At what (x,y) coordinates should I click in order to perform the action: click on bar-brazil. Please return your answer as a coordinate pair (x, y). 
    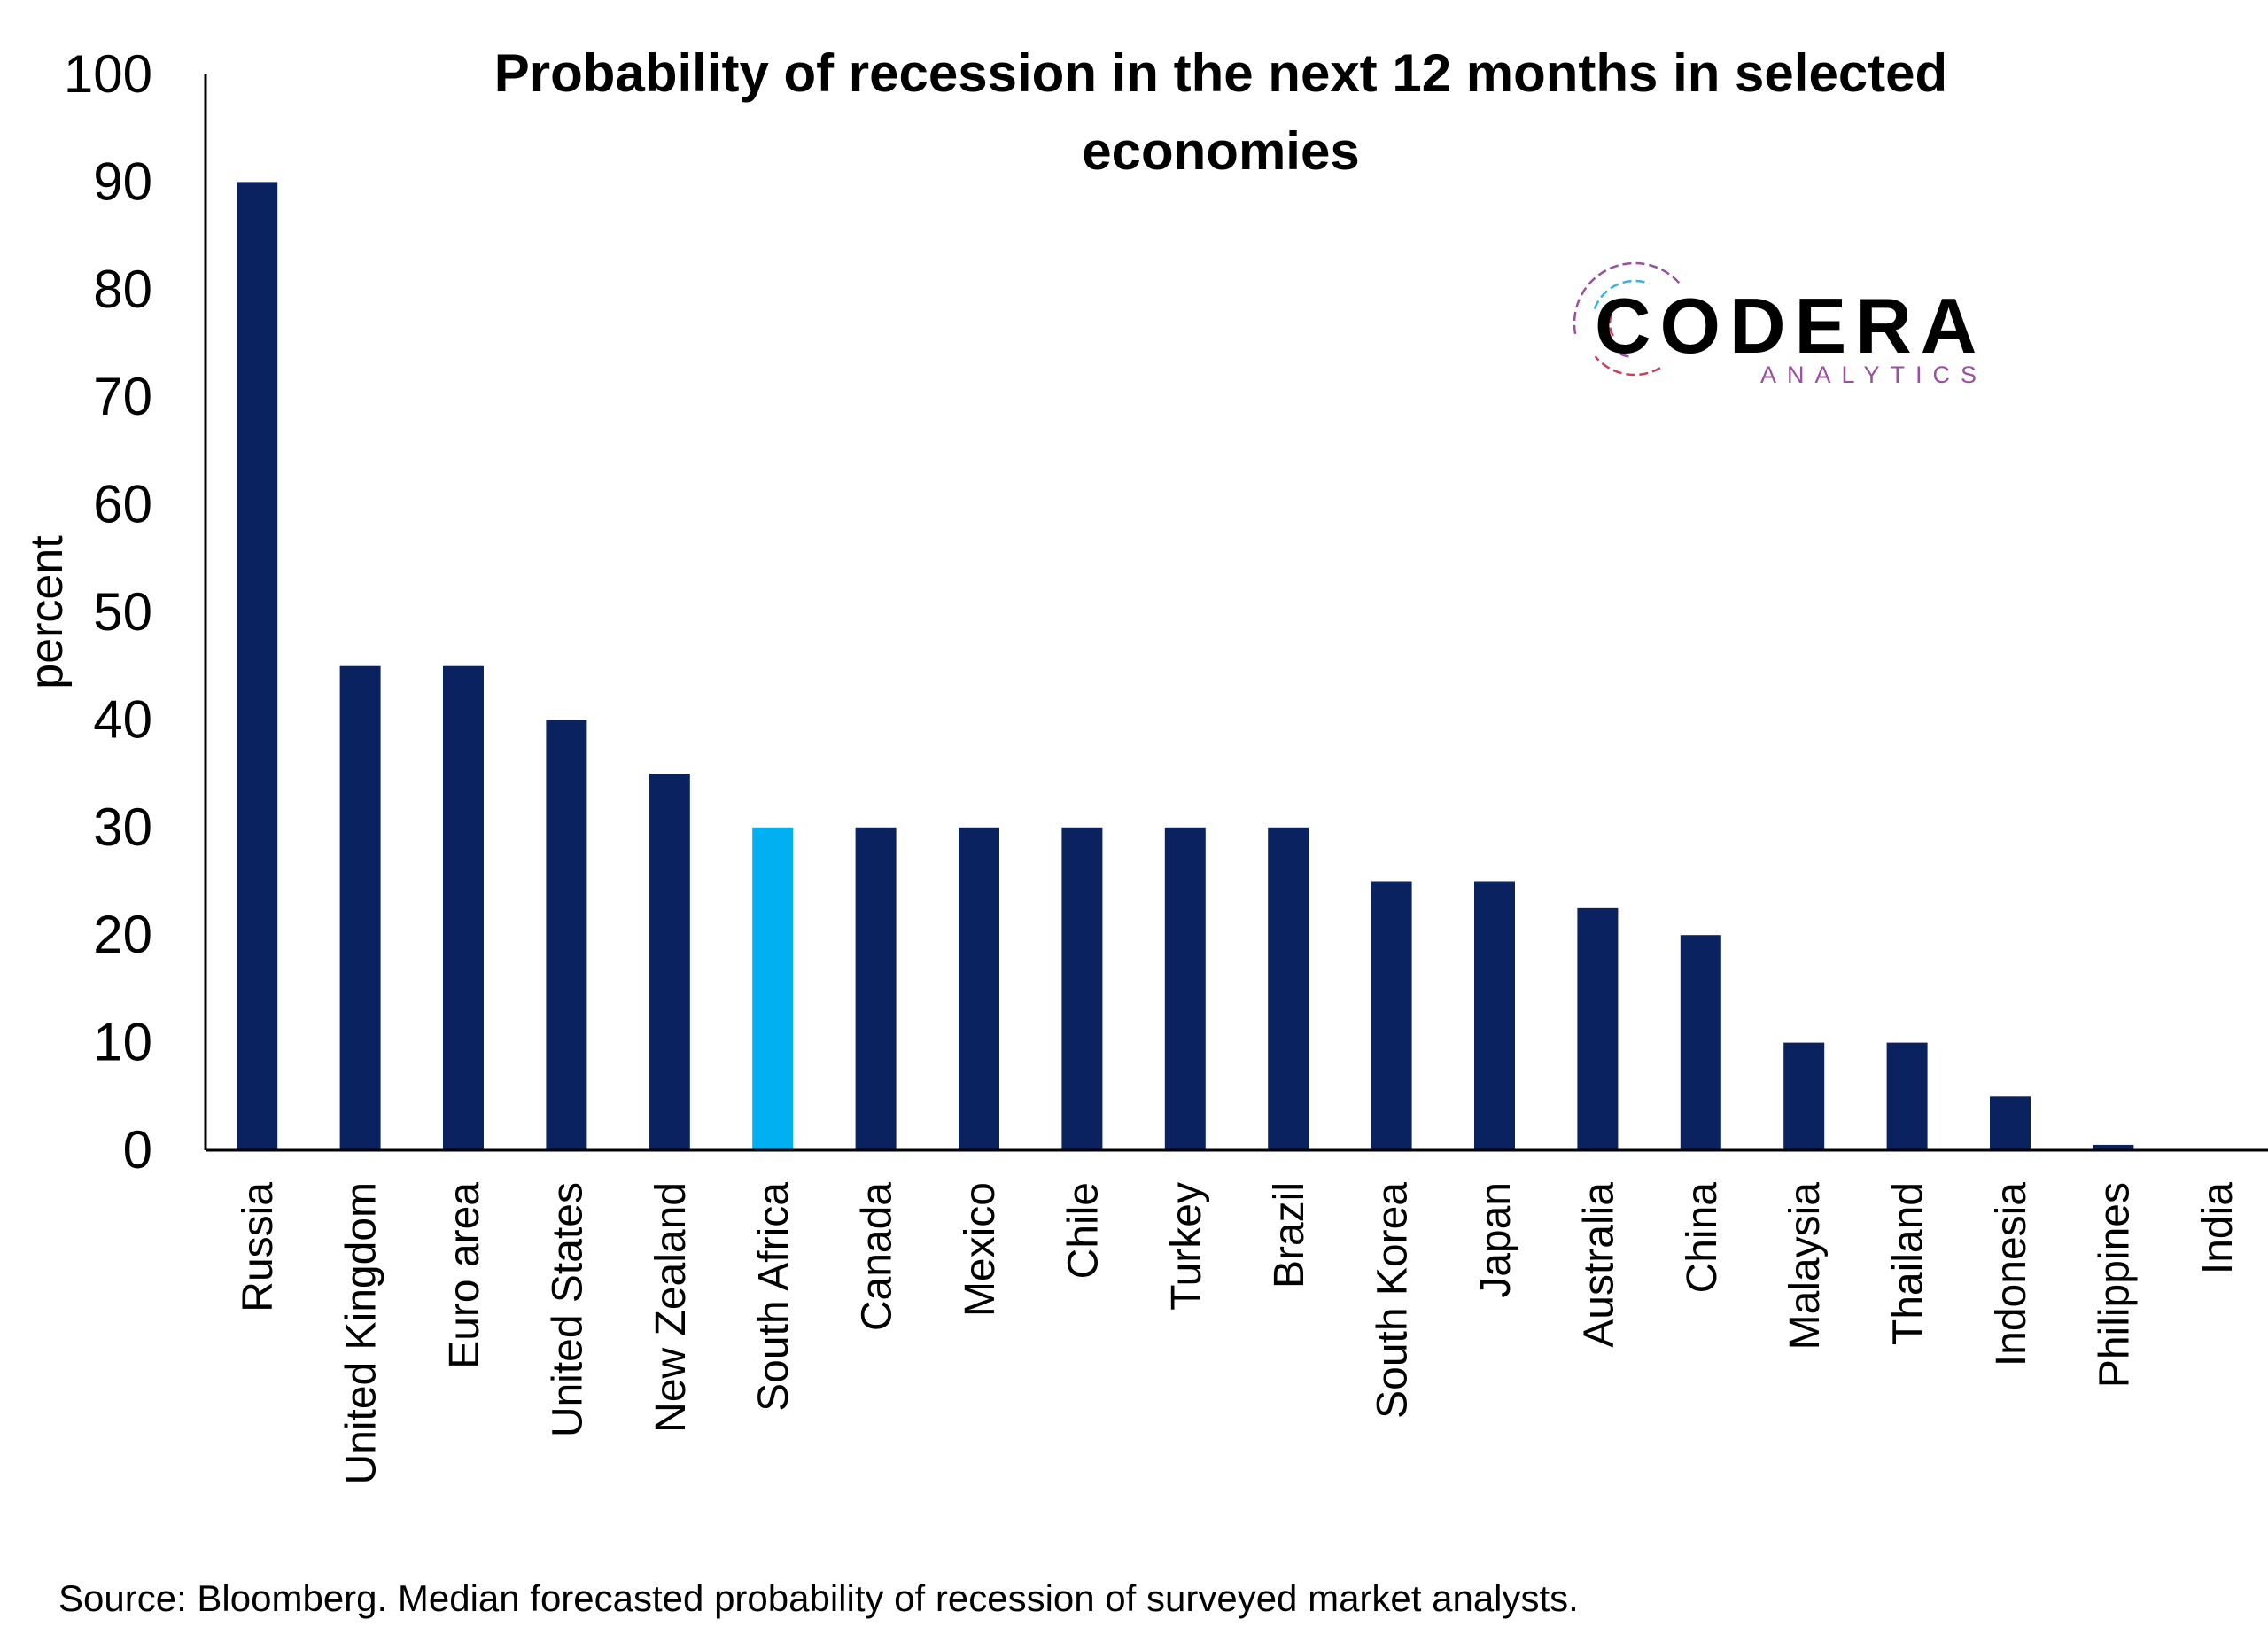
    Looking at the image, I should click on (1288, 988).